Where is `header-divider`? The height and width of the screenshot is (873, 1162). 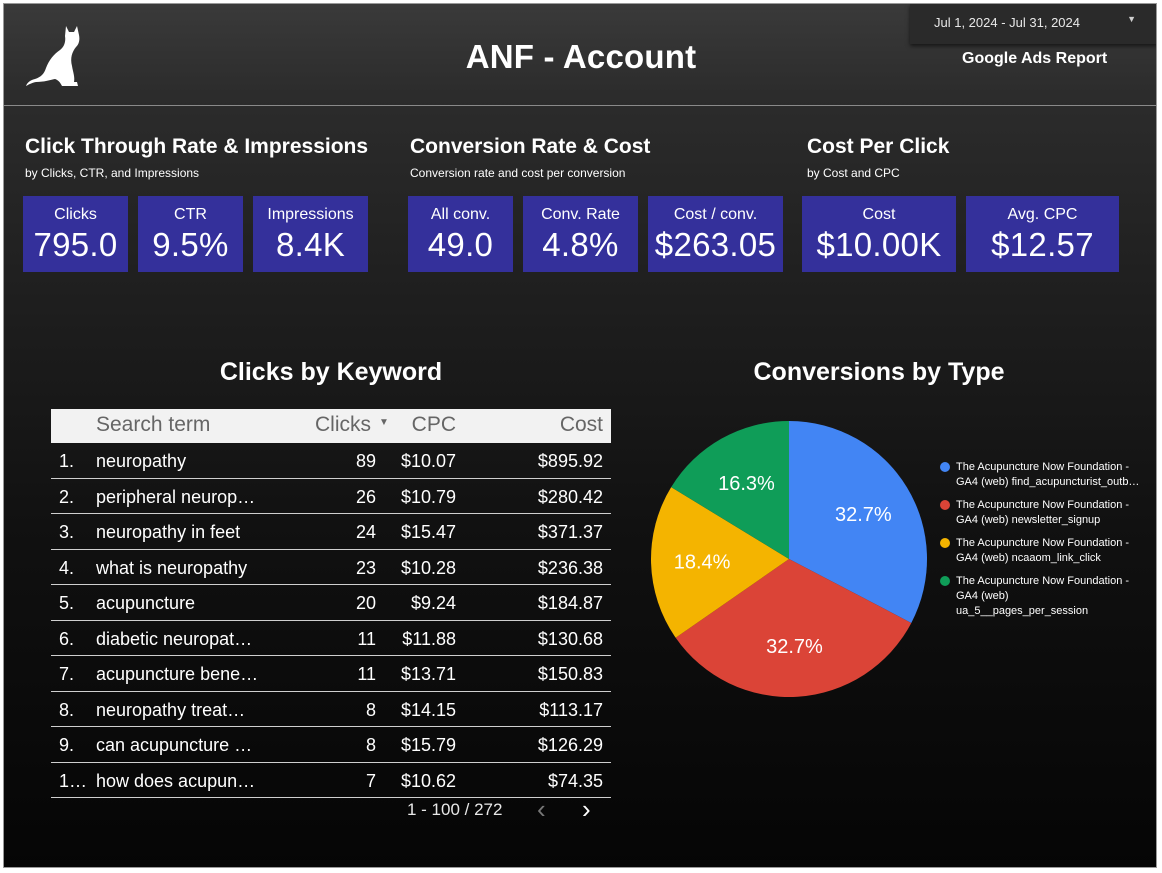 header-divider is located at coordinates (580, 105).